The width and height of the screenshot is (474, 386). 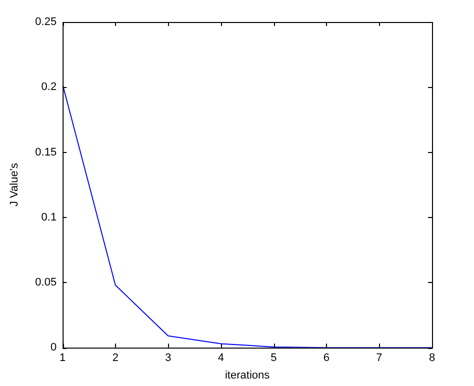 What do you see at coordinates (221, 358) in the screenshot?
I see `x-tick-label: 4` at bounding box center [221, 358].